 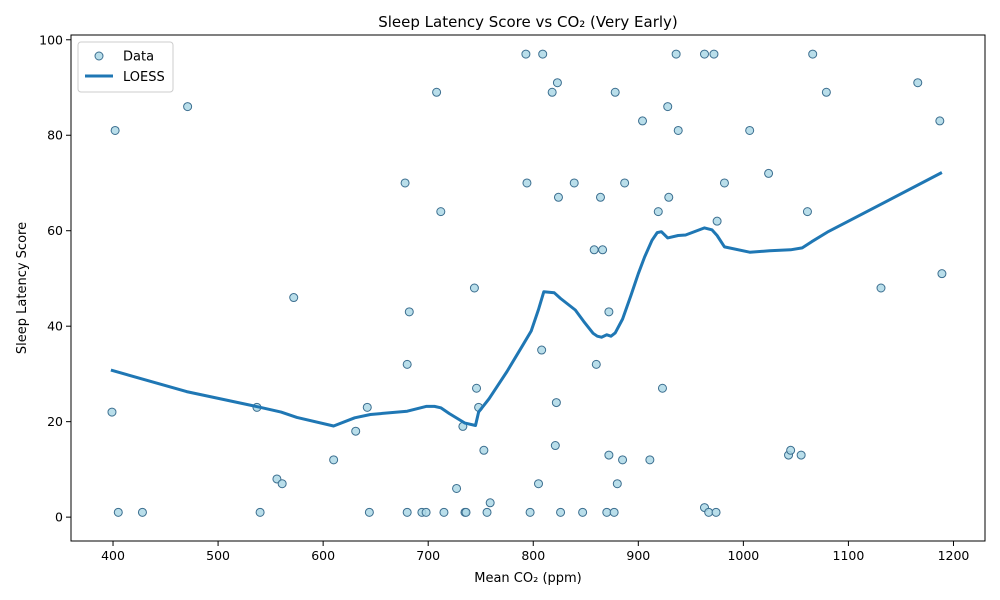 I want to click on y-tick-label: 20, so click(x=55, y=421).